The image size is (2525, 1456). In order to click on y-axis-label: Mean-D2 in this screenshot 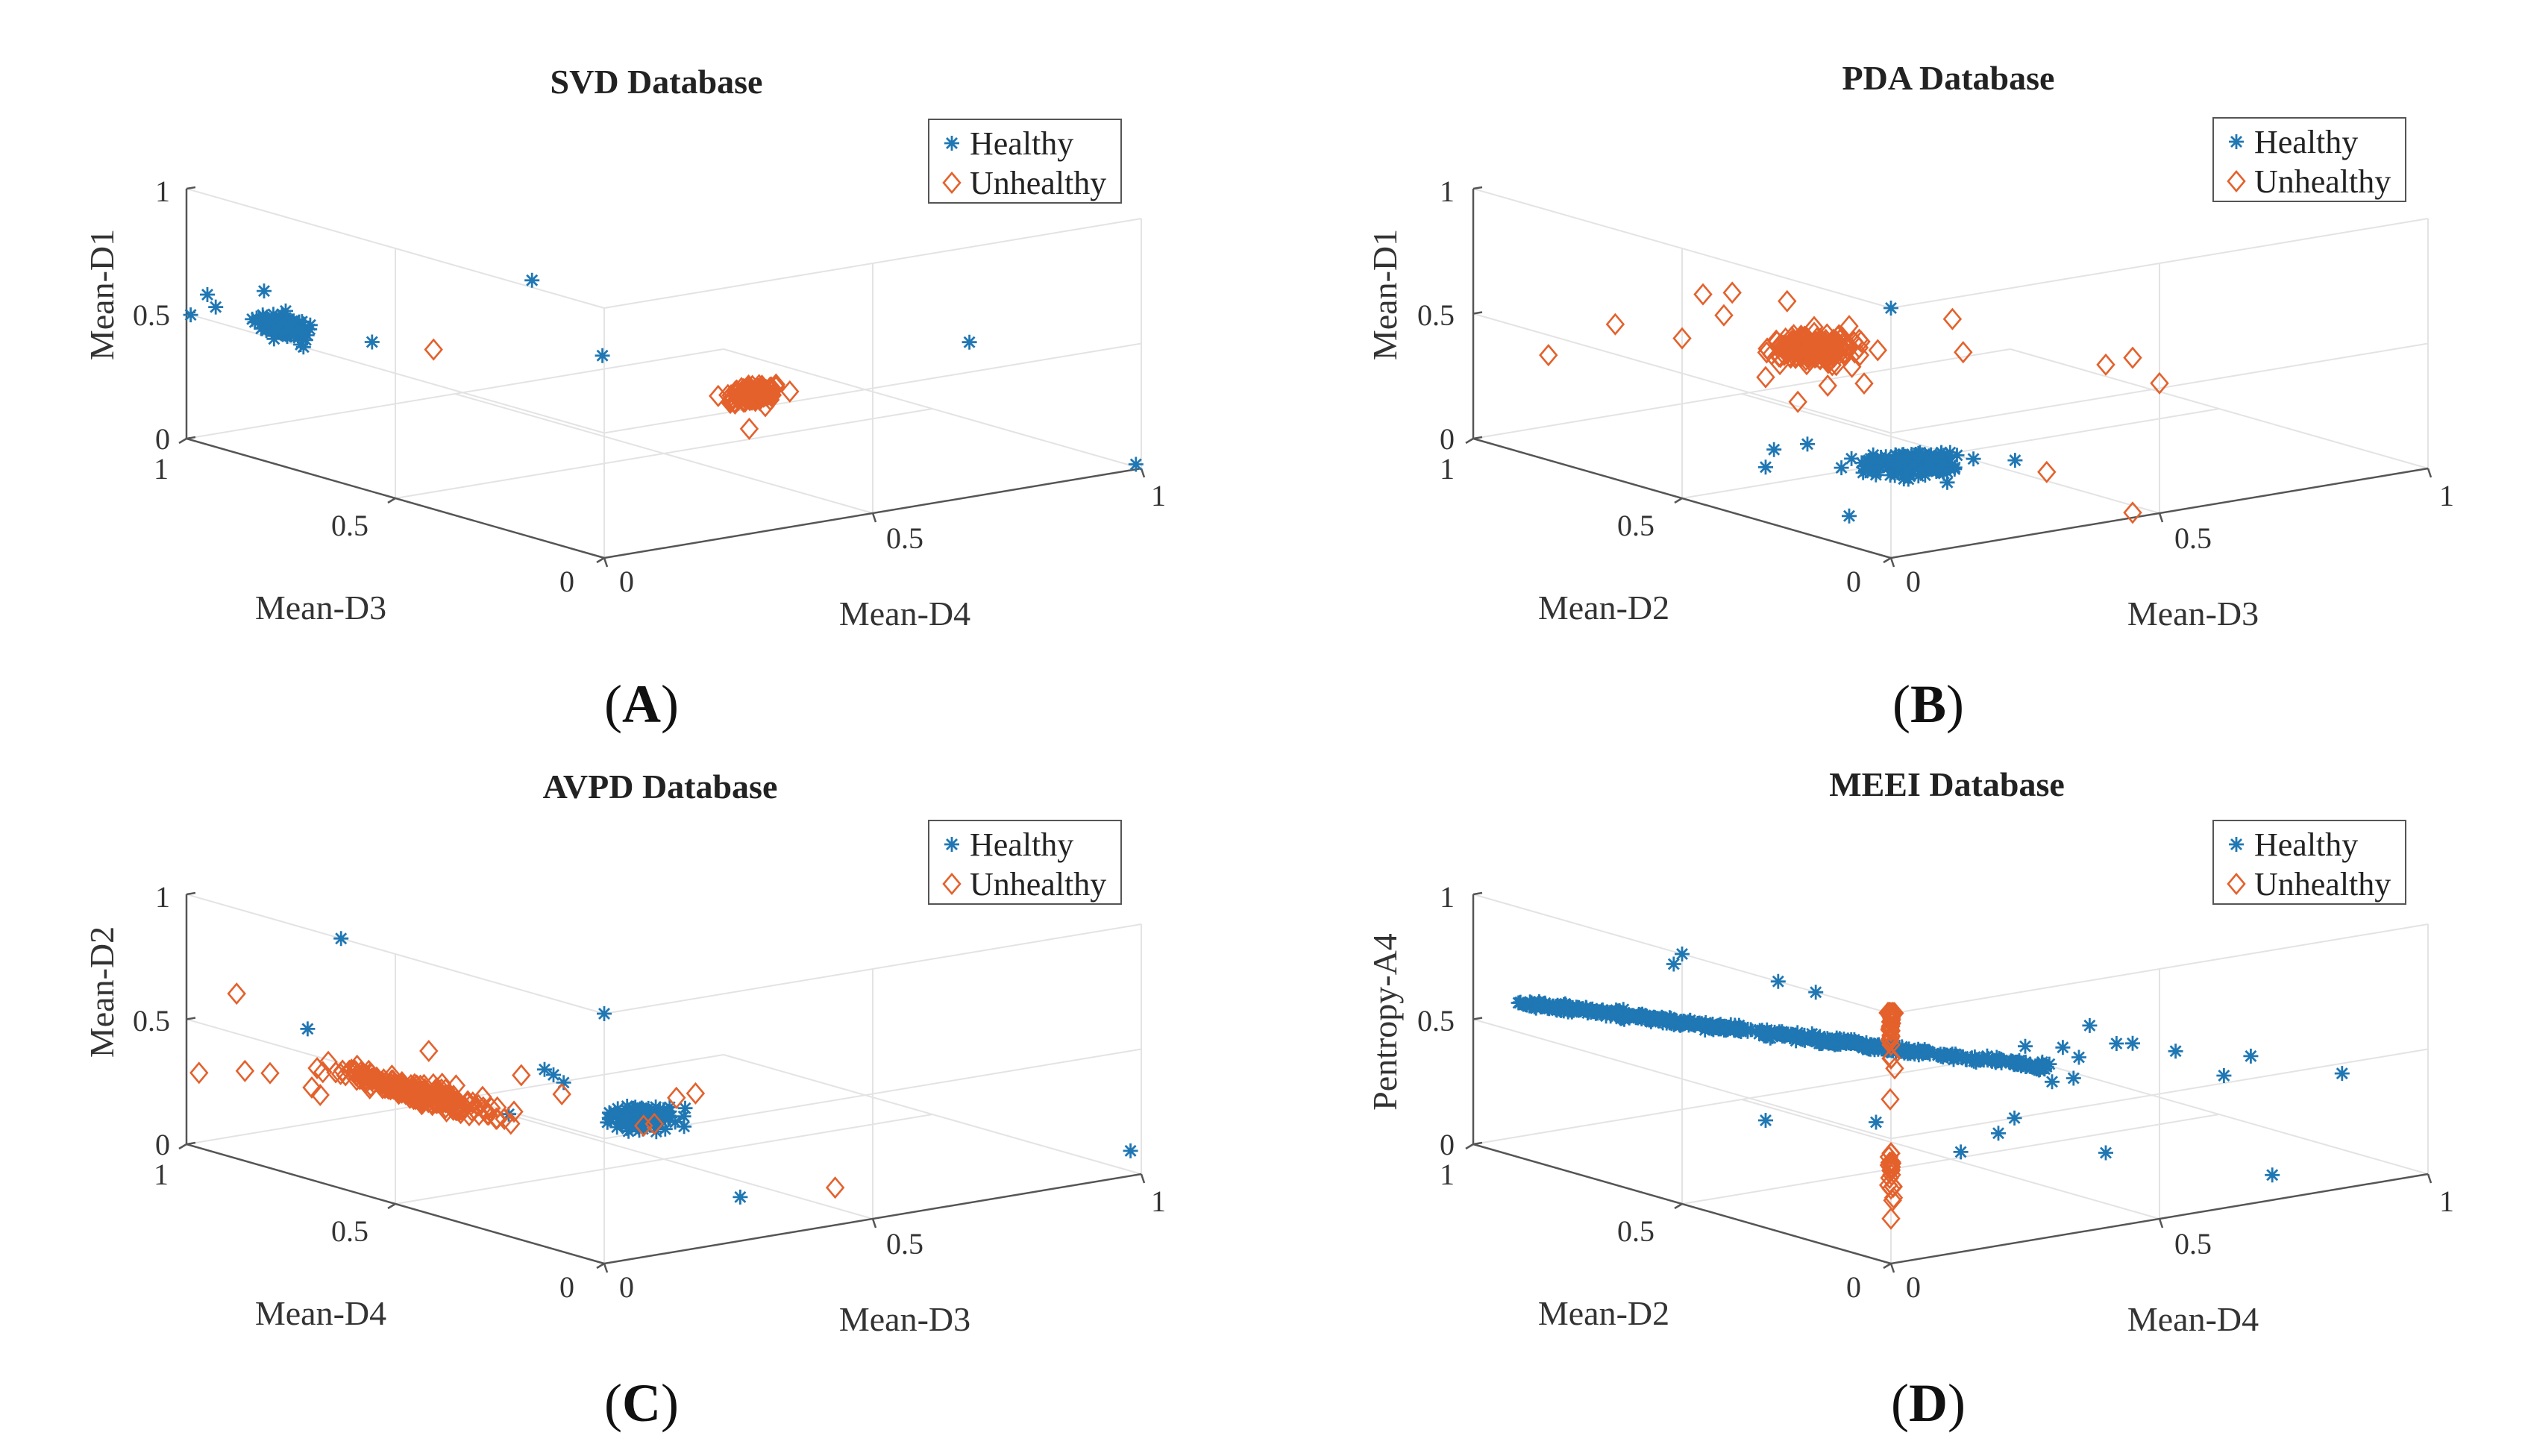, I will do `click(1604, 608)`.